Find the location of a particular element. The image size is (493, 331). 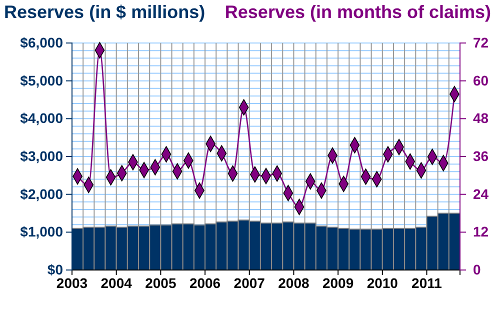

x-tick-label: 2007 is located at coordinates (250, 282).